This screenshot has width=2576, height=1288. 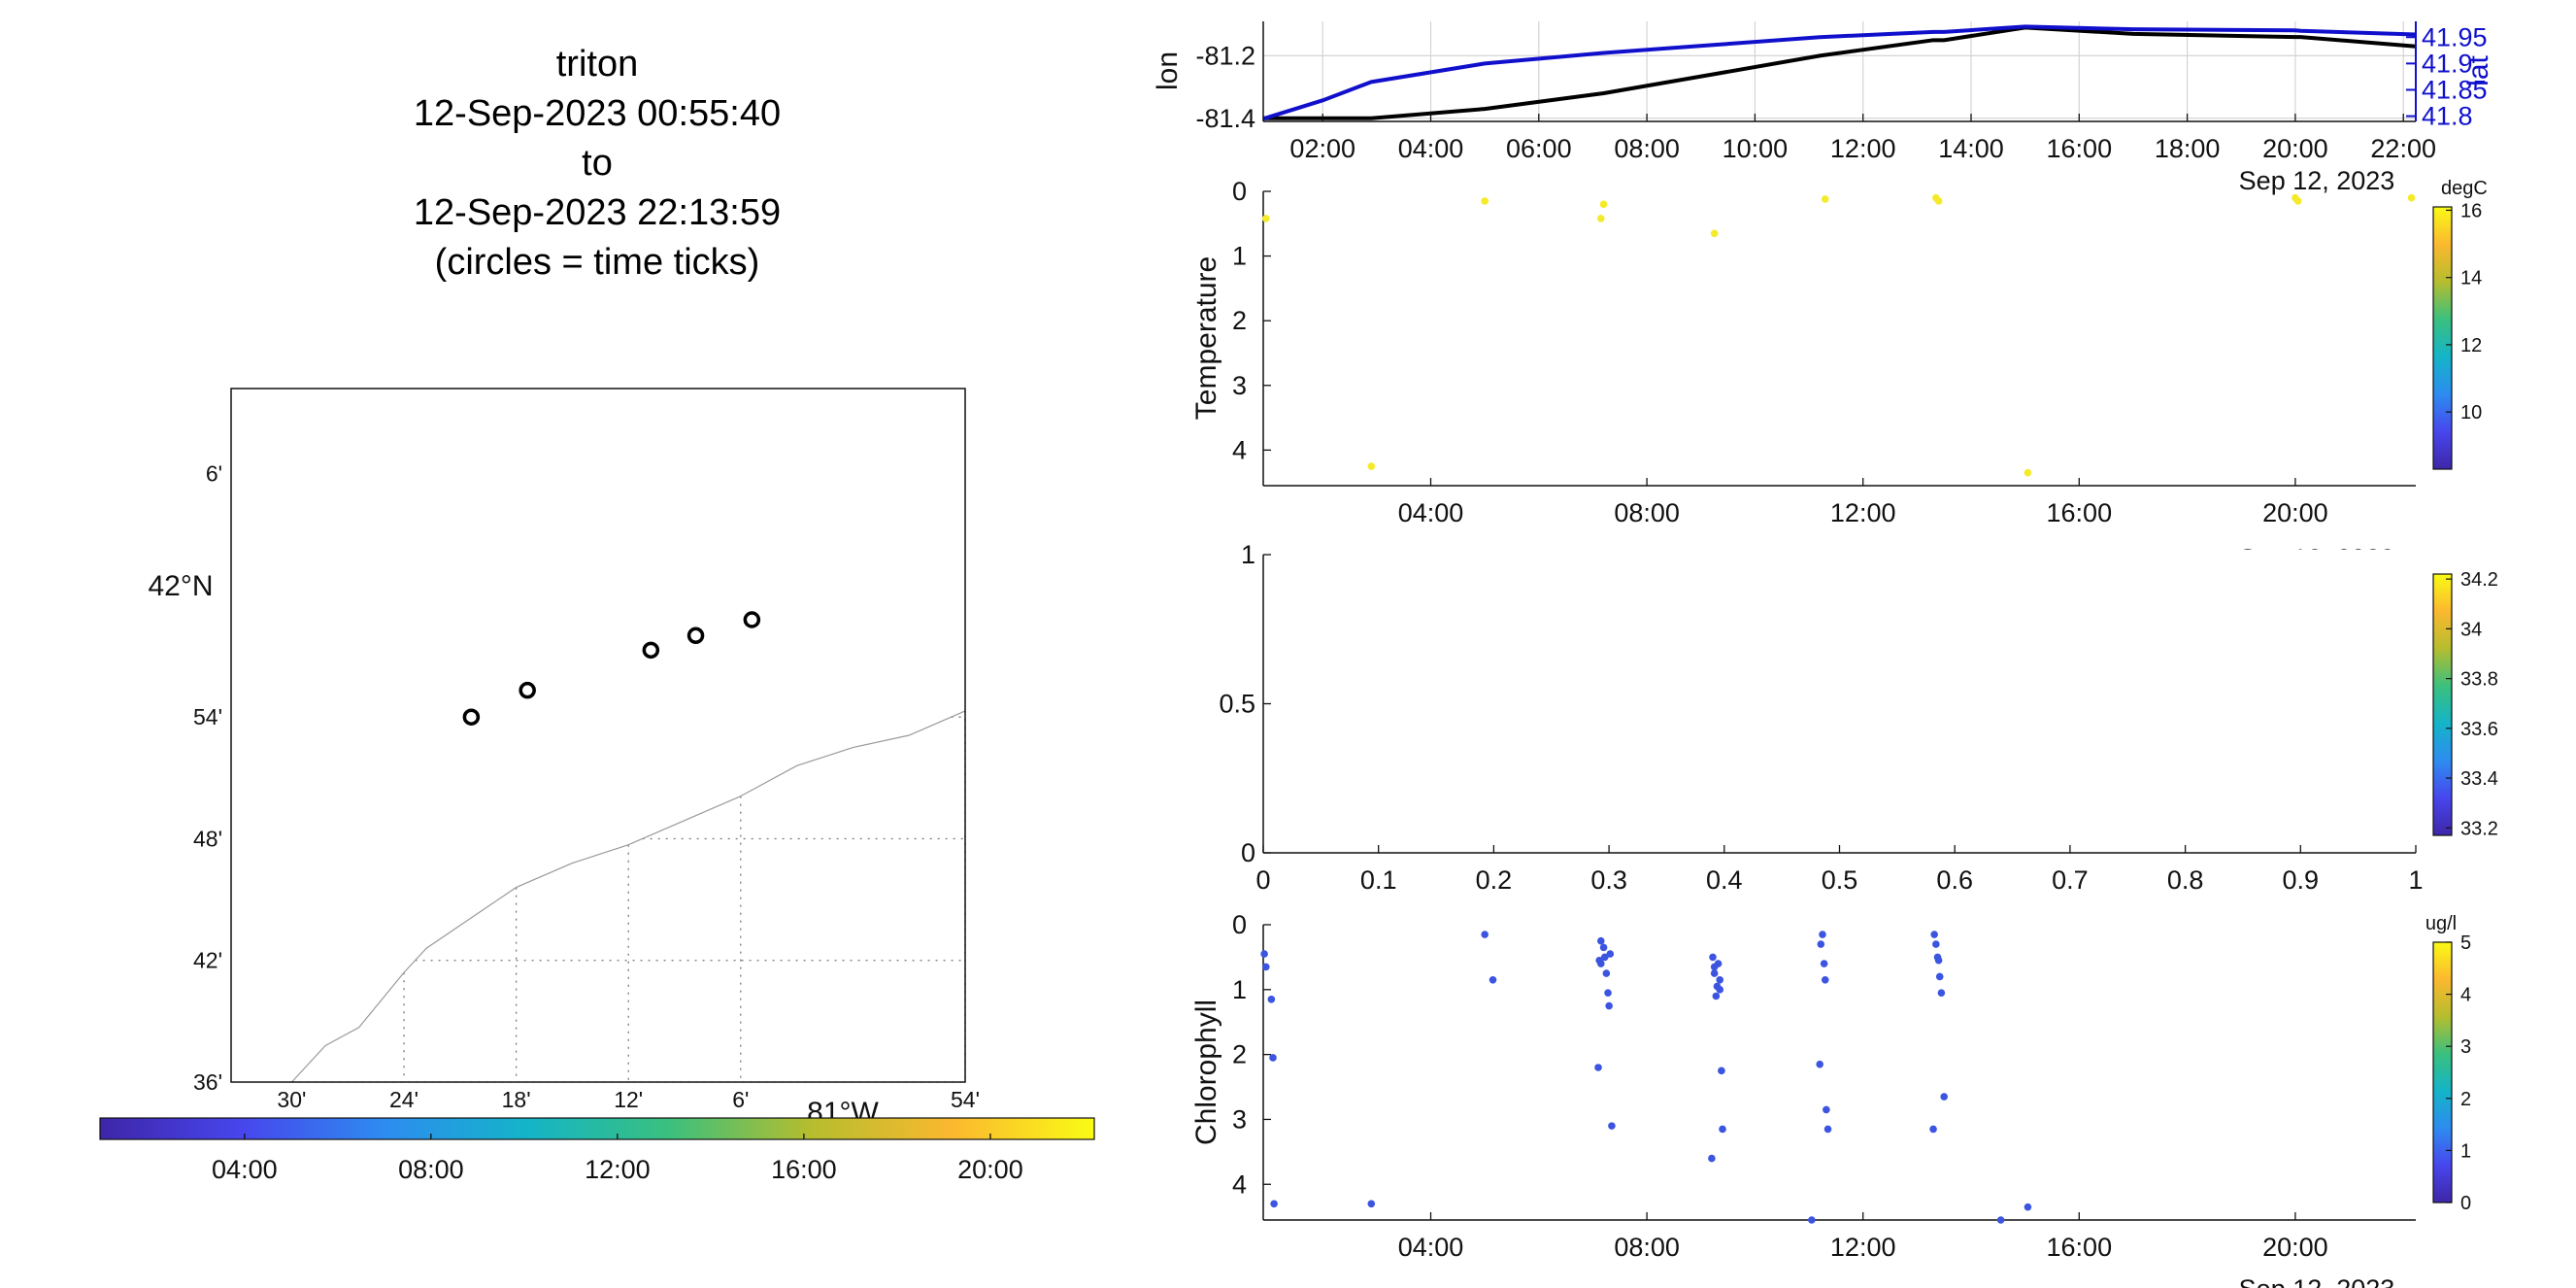 I want to click on temperature-y-tick-label: 2, so click(x=1239, y=320).